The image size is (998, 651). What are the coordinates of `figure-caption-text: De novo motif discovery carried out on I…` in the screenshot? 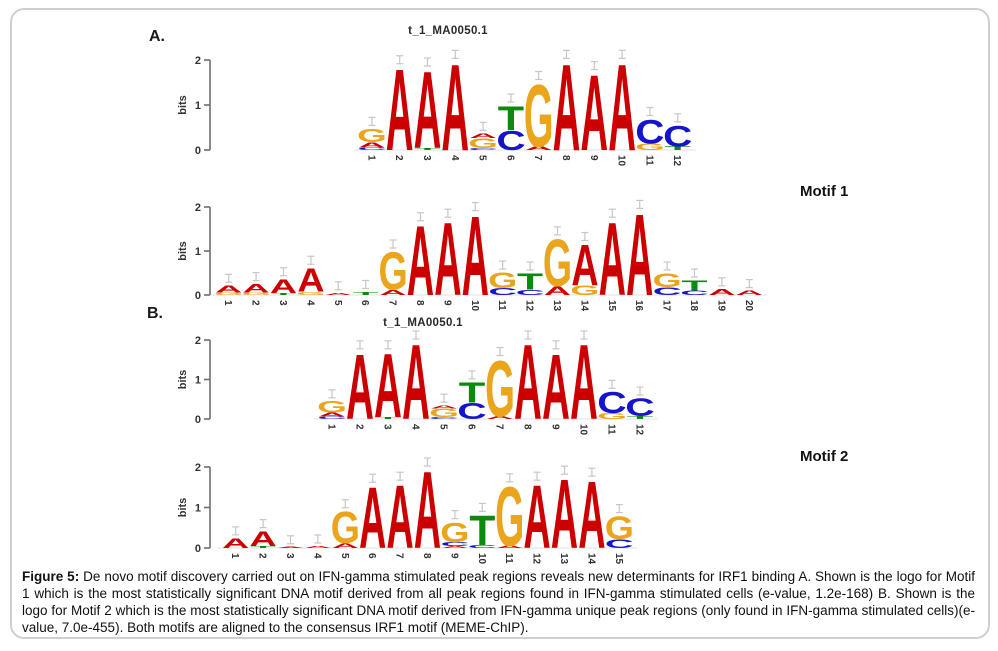 It's located at (498, 602).